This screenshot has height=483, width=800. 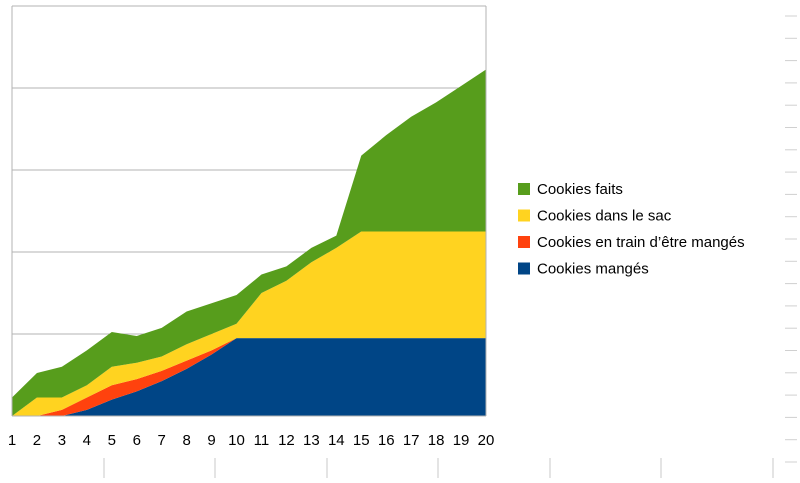 What do you see at coordinates (641, 242) in the screenshot?
I see `legend-label: Cookies en train d’être mangés` at bounding box center [641, 242].